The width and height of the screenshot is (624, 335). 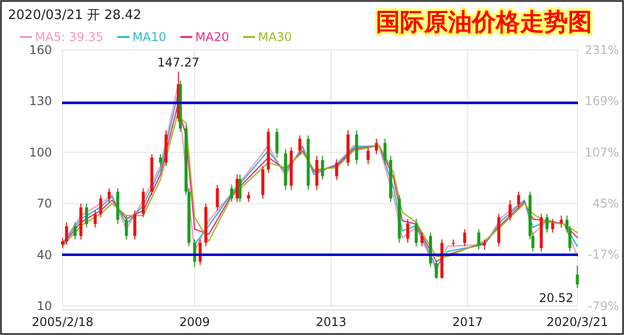 What do you see at coordinates (44, 255) in the screenshot?
I see `y-tick-label: 40` at bounding box center [44, 255].